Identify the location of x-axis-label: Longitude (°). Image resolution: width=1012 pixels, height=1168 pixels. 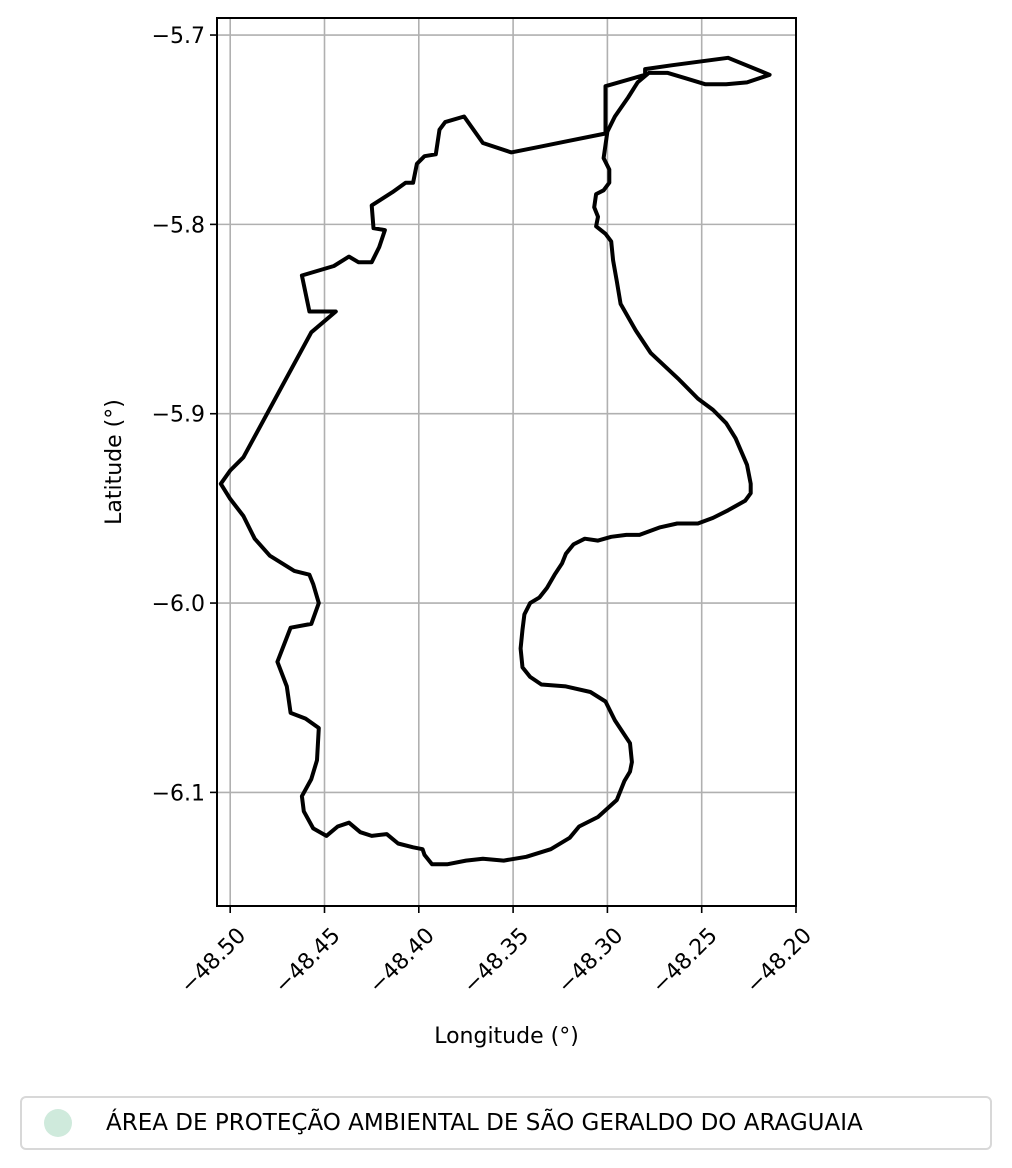
(506, 1036).